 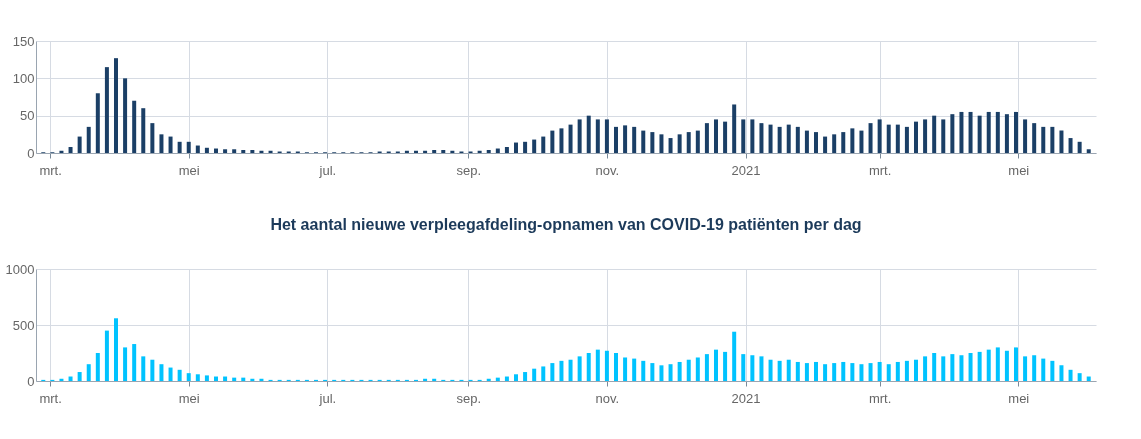 What do you see at coordinates (20, 269) in the screenshot?
I see `y-tick-label: 1000` at bounding box center [20, 269].